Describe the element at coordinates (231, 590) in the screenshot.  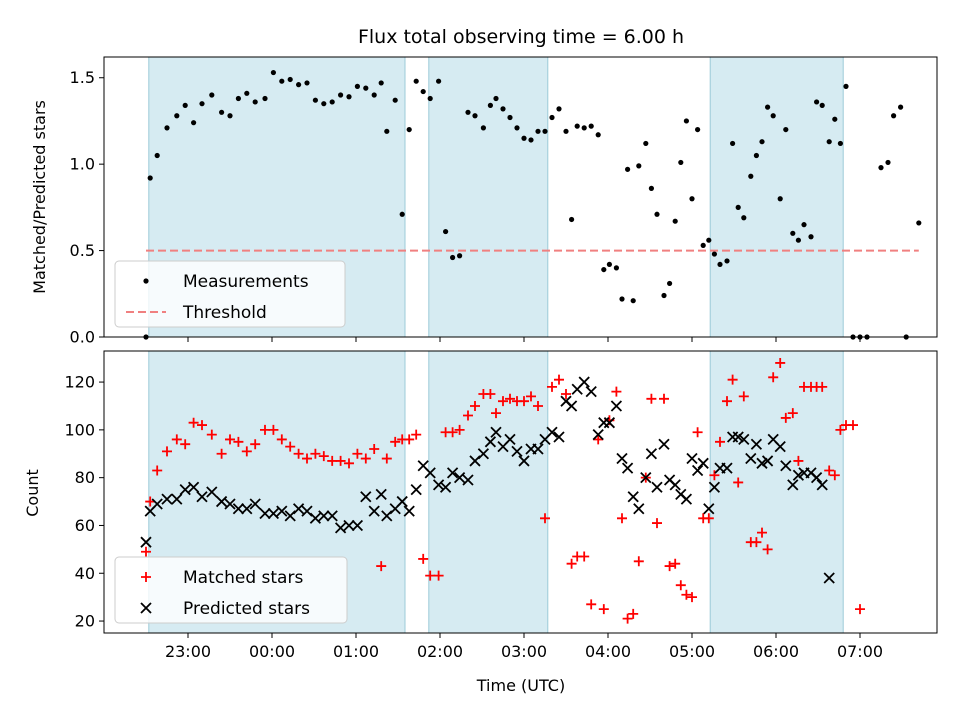
I see `legend-box` at that location.